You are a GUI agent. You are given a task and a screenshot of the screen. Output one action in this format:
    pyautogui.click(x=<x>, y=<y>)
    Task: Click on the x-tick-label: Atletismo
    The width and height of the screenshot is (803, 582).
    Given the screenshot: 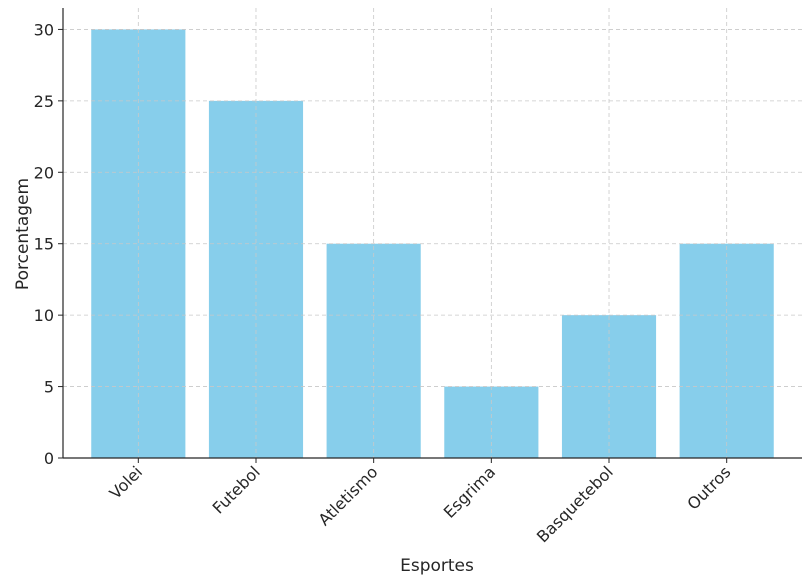 What is the action you would take?
    pyautogui.click(x=348, y=495)
    